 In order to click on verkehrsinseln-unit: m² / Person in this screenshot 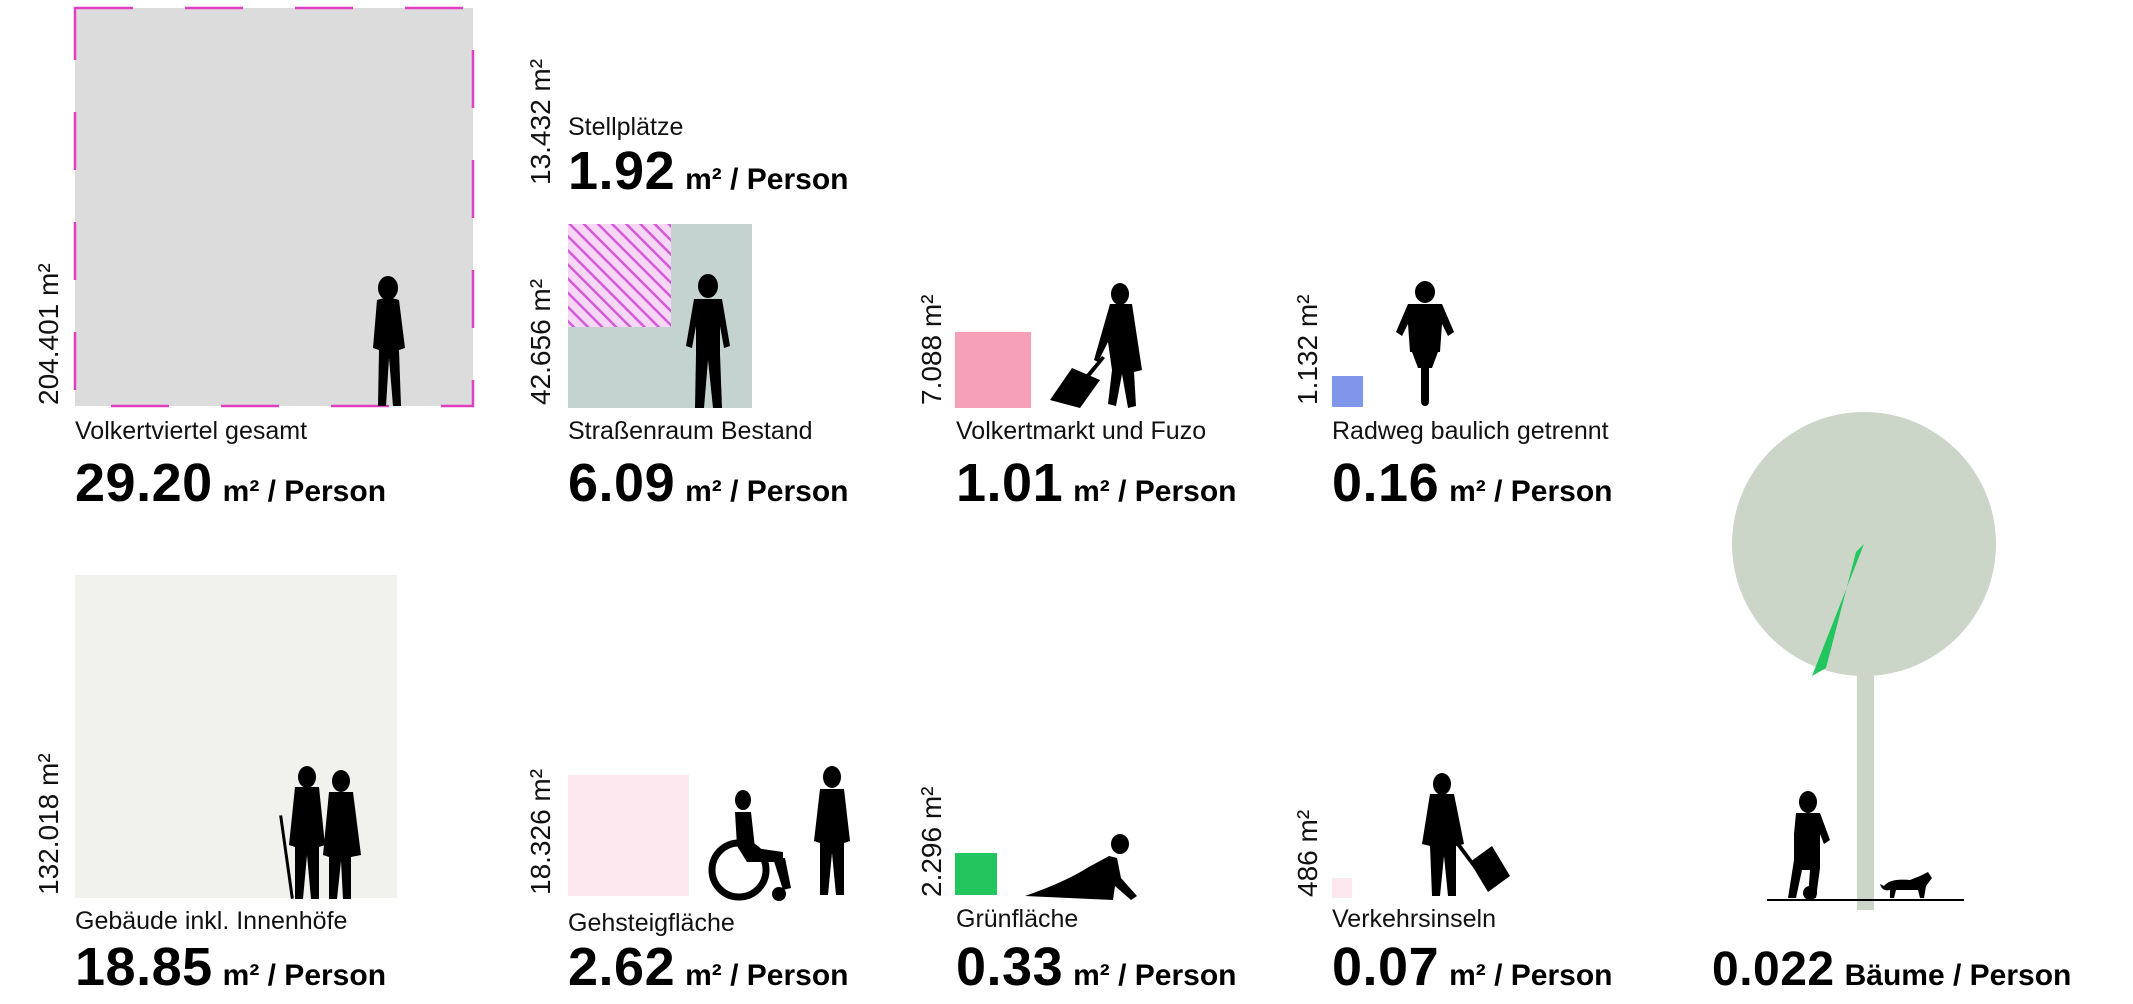, I will do `click(1531, 975)`.